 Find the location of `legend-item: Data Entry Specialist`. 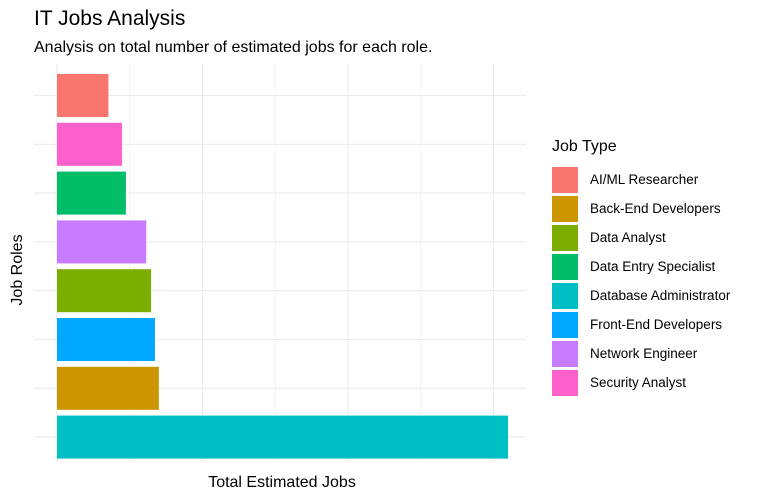

legend-item: Data Entry Specialist is located at coordinates (641, 266).